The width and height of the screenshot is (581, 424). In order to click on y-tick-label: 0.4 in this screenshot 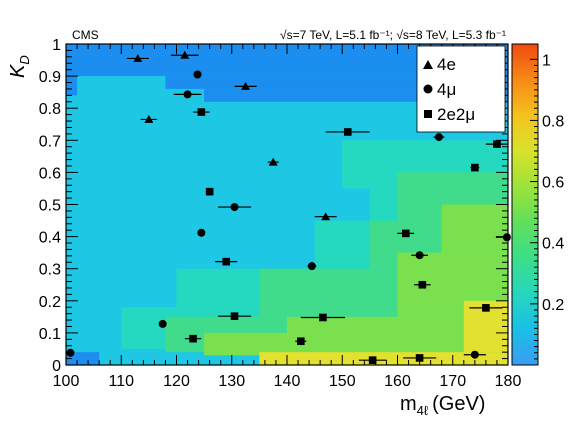, I will do `click(50, 238)`.